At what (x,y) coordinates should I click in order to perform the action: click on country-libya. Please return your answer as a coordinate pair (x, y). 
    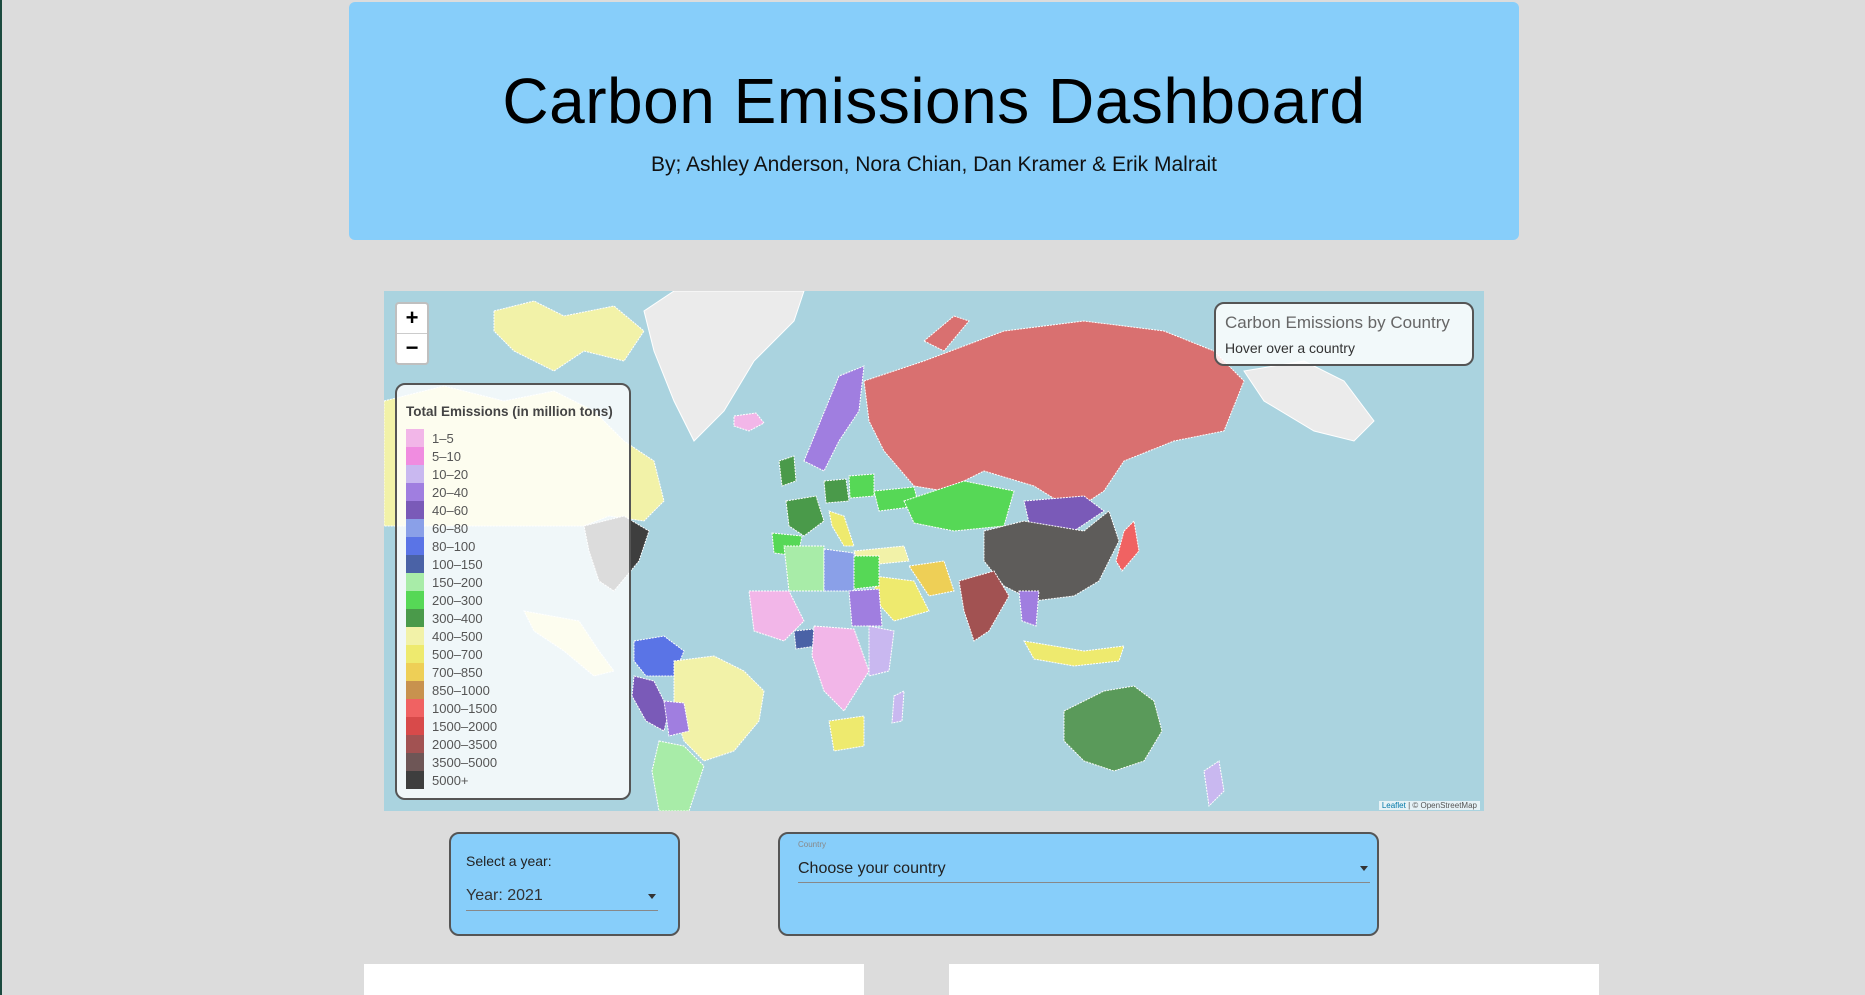
    Looking at the image, I should click on (839, 570).